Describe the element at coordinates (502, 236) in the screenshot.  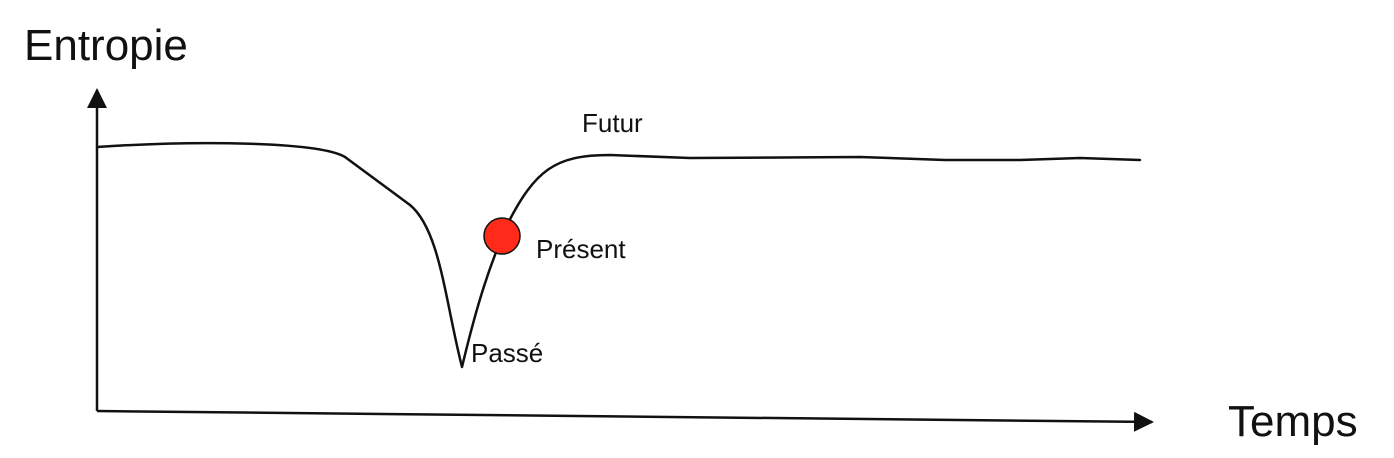
I see `present-marker` at that location.